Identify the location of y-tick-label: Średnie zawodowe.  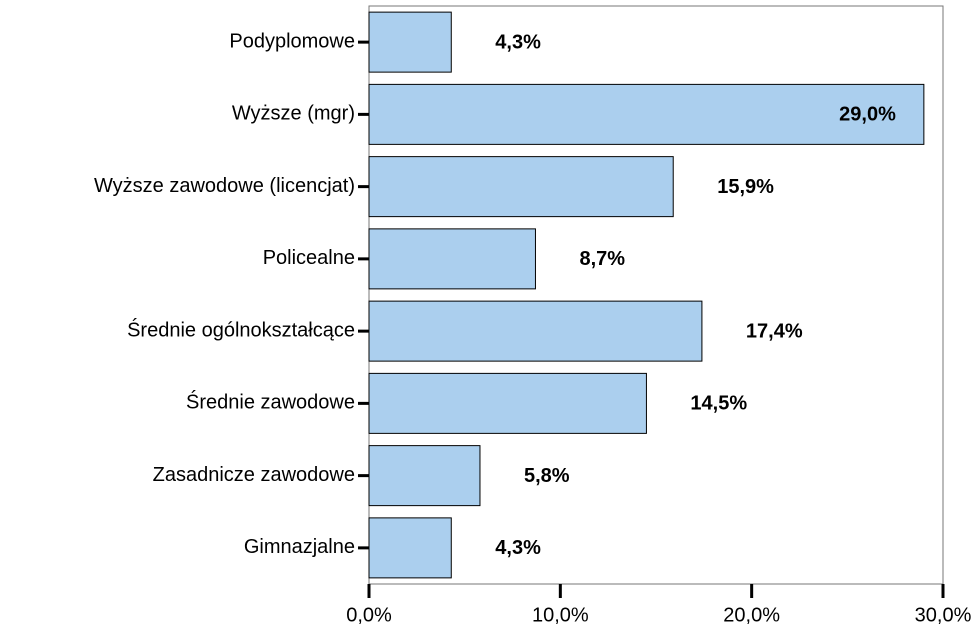
(270, 402).